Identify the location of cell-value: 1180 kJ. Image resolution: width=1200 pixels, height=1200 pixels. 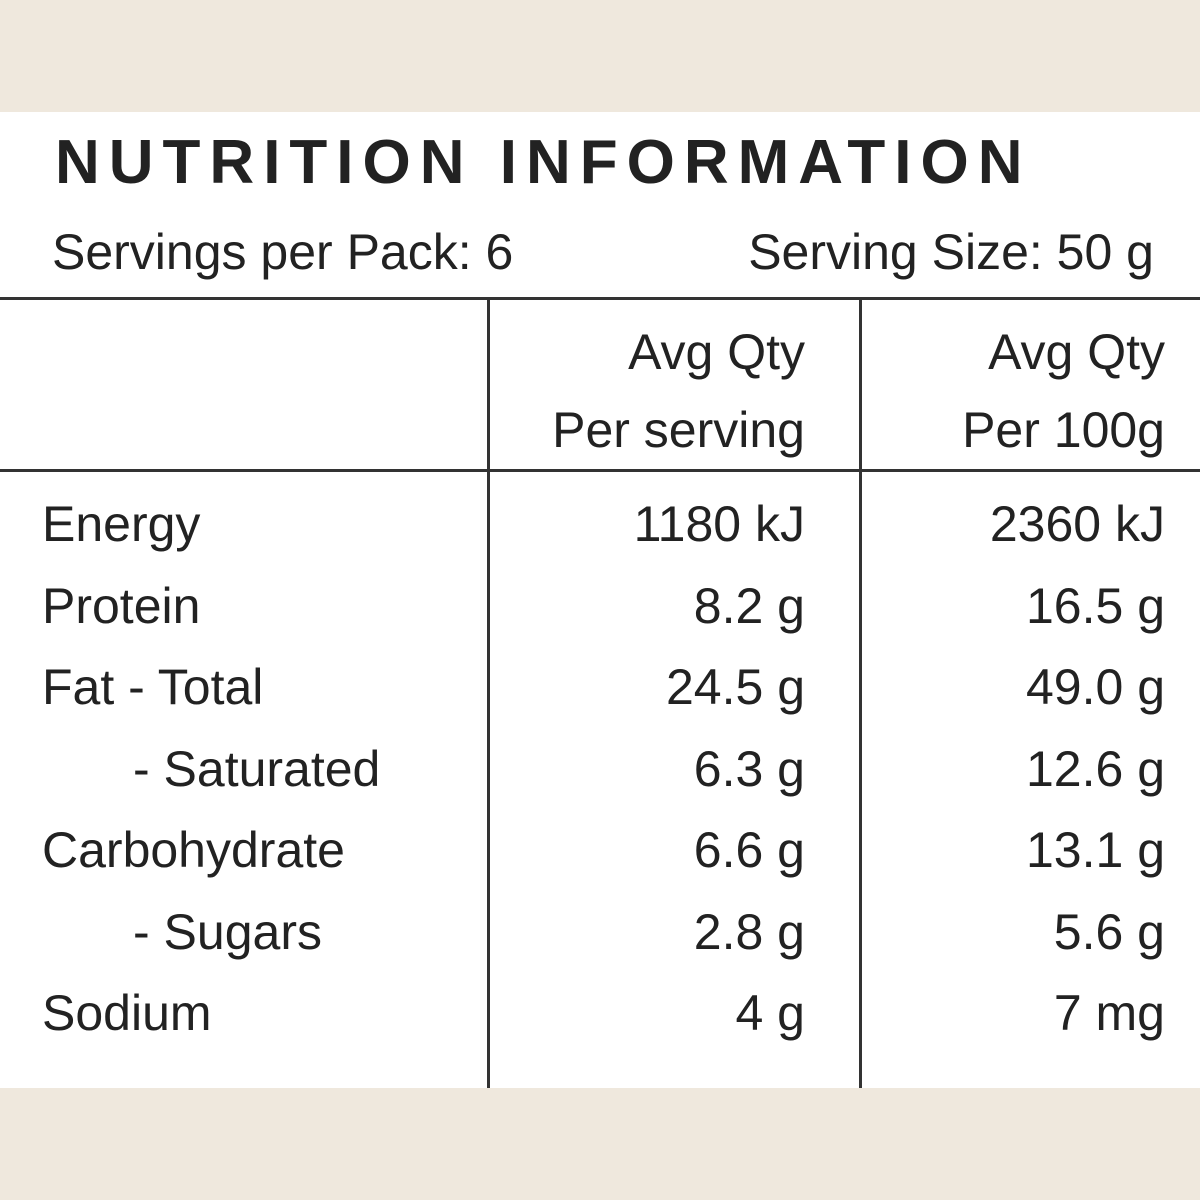
(719, 524).